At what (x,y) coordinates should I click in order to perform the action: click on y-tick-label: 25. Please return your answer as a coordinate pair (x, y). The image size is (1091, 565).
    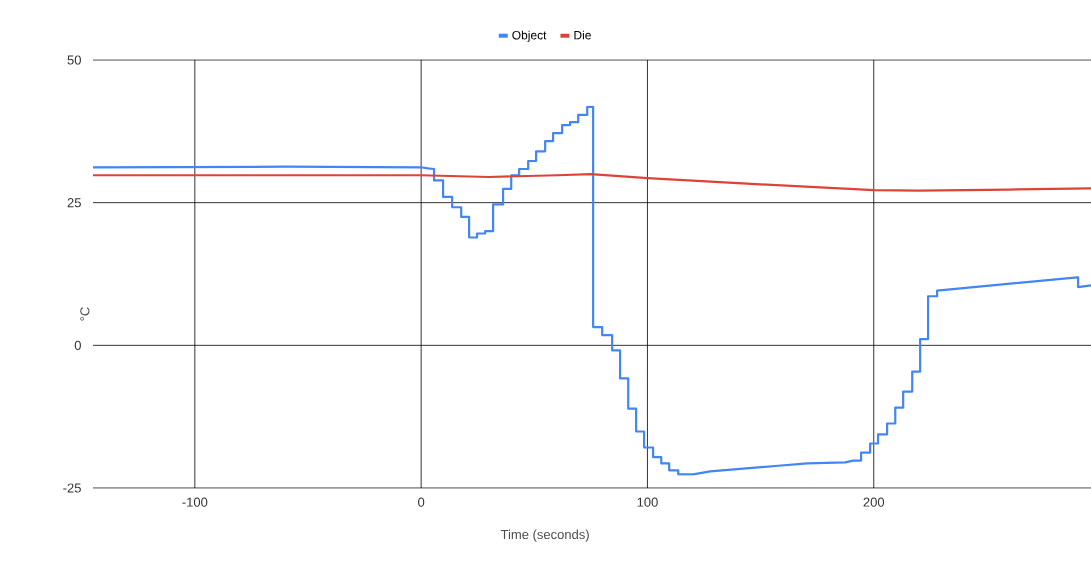
    Looking at the image, I should click on (74, 203).